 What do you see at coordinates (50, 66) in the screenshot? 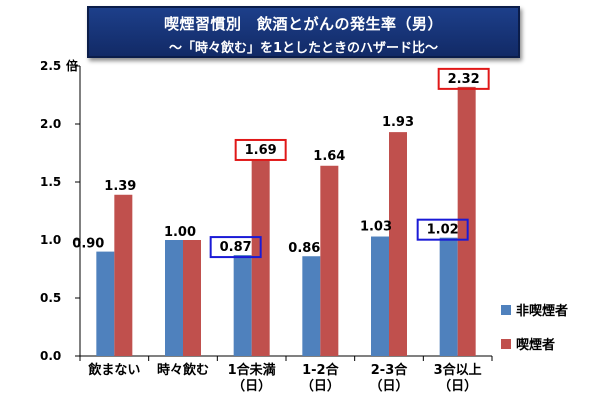
I see `y-tick-label: 2.5` at bounding box center [50, 66].